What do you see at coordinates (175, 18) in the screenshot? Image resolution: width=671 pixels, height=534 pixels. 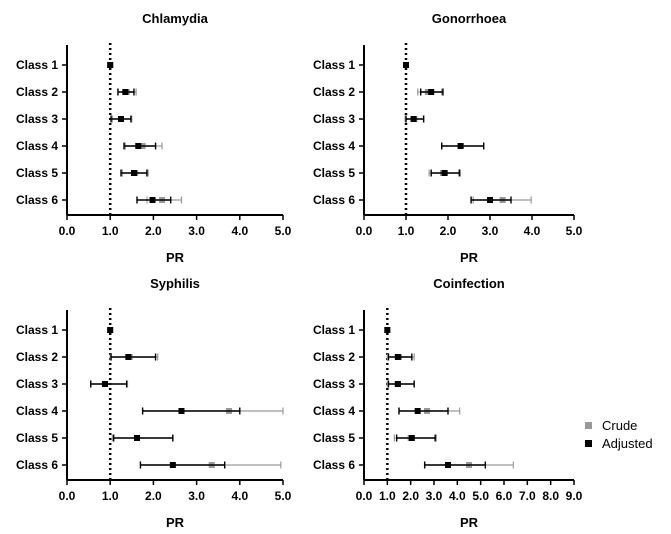 I see `chart-title: Chlamydia` at bounding box center [175, 18].